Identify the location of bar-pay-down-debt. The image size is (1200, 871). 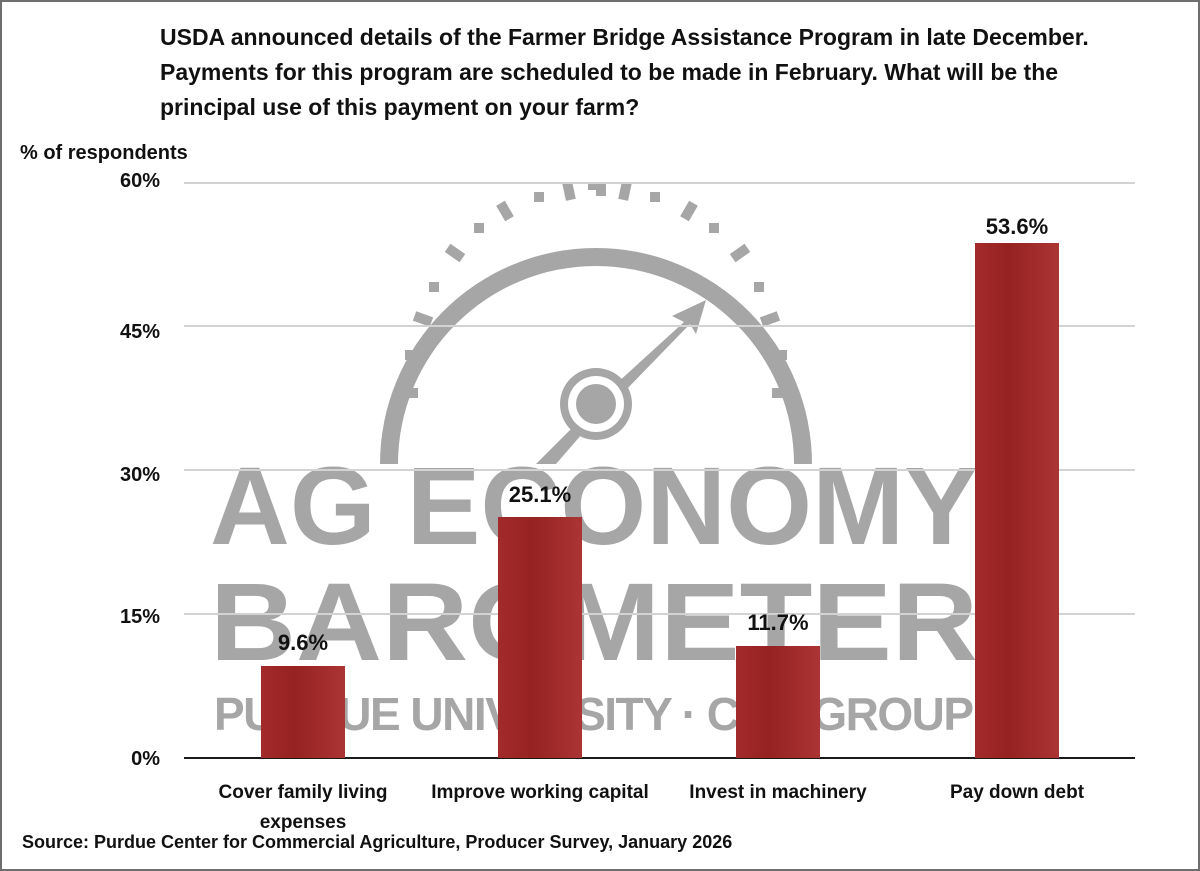
(1017, 500).